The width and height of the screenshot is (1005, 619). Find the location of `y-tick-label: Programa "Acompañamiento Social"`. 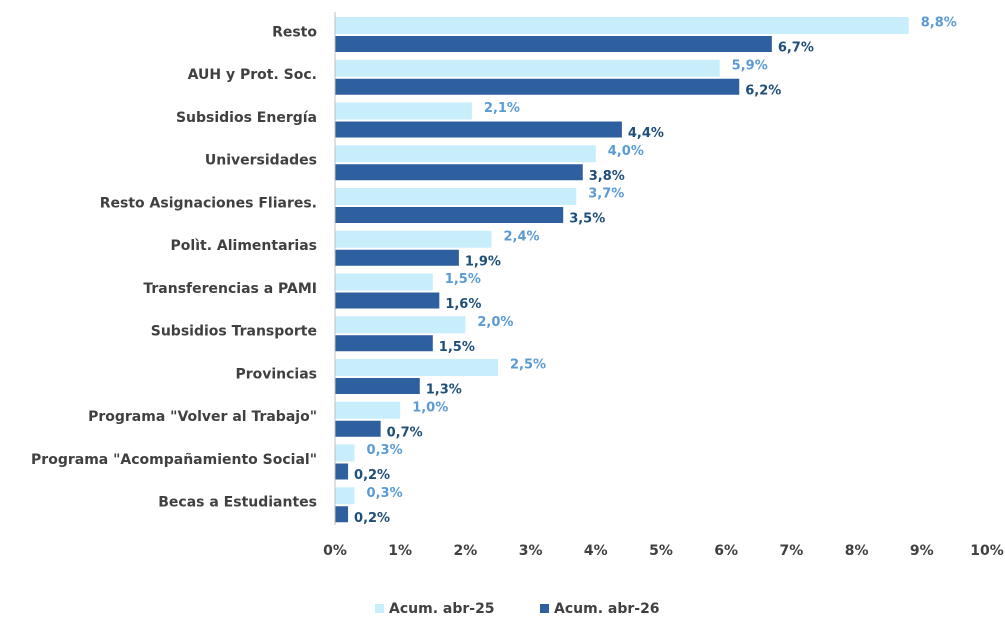

y-tick-label: Programa "Acompañamiento Social" is located at coordinates (174, 460).